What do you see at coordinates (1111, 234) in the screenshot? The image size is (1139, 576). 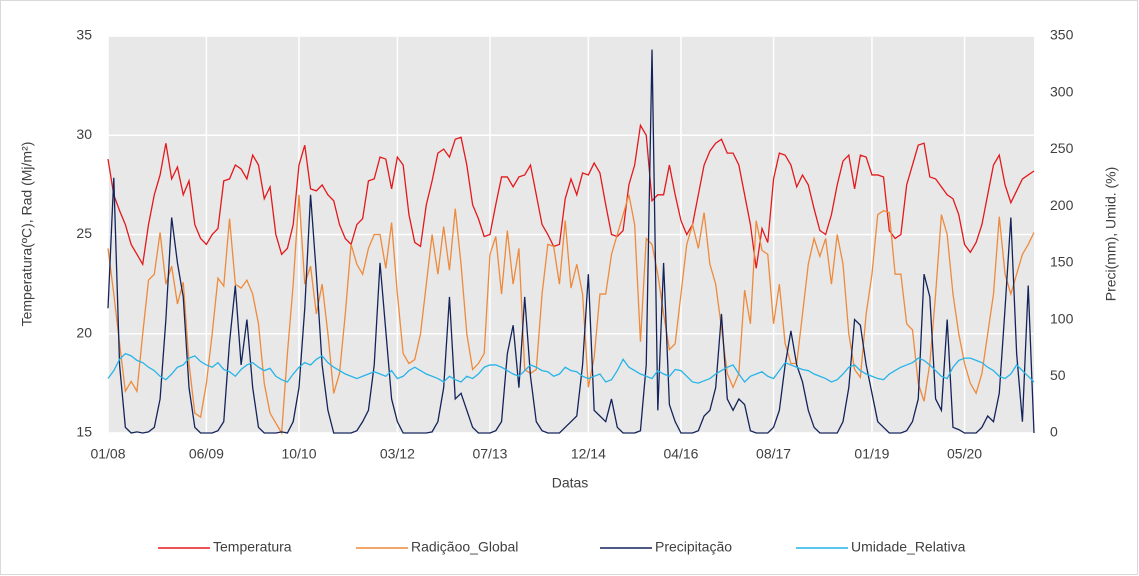 I see `y2-axis-title: Preci(mm), Umid. (%)` at bounding box center [1111, 234].